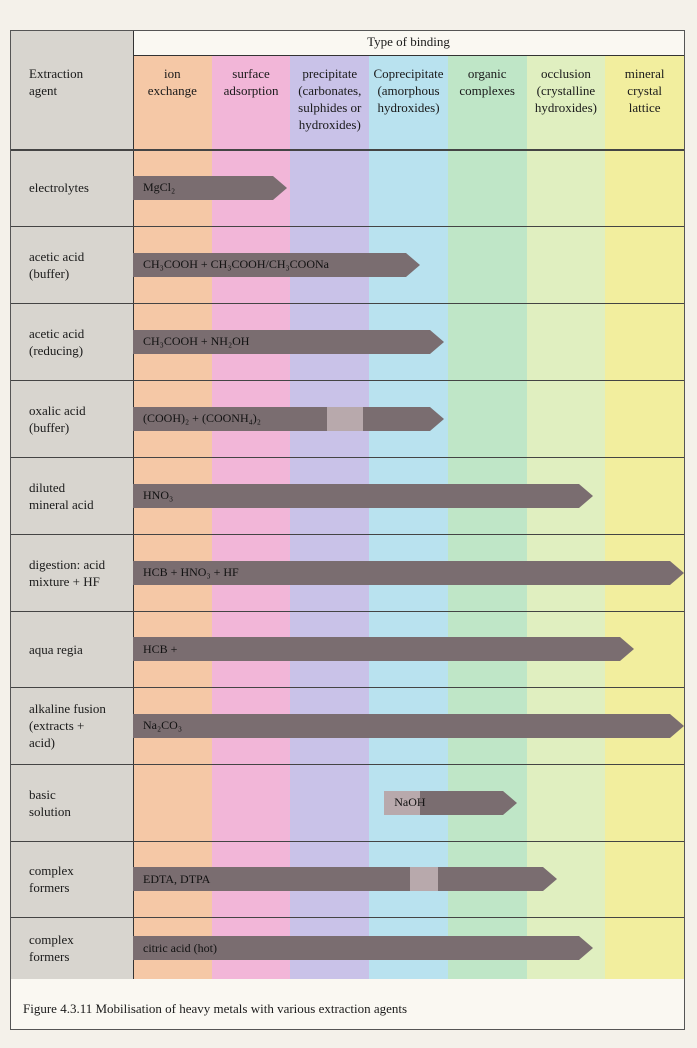 Image resolution: width=697 pixels, height=1048 pixels. I want to click on extraction-agent-label: electrolytes, so click(59, 187).